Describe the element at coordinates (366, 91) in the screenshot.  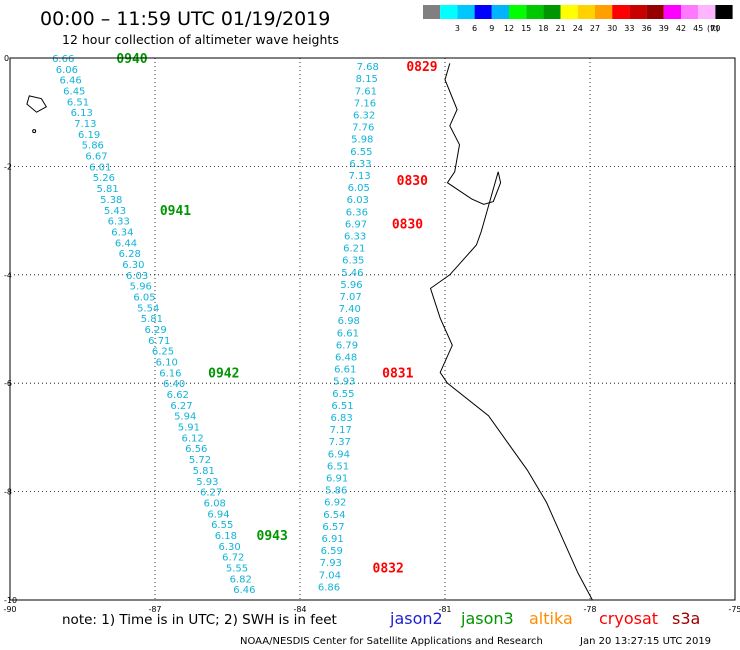
I see `wave-height-value: 7.61` at that location.